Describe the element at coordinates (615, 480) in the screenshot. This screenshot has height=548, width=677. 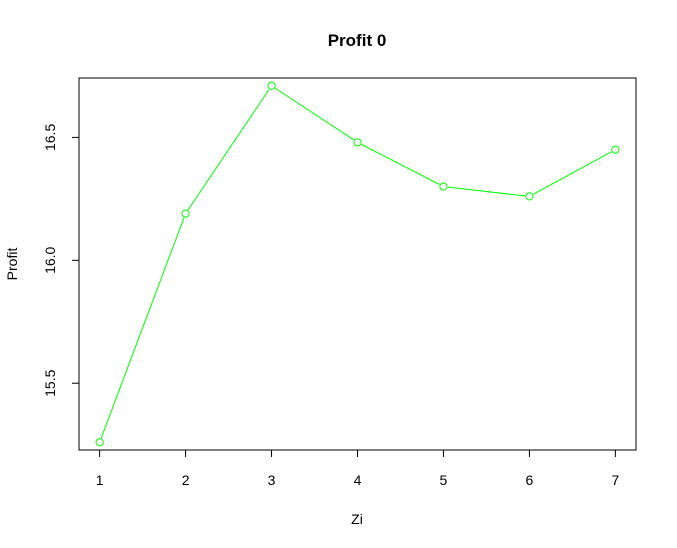
I see `x-tick-label: 7` at that location.